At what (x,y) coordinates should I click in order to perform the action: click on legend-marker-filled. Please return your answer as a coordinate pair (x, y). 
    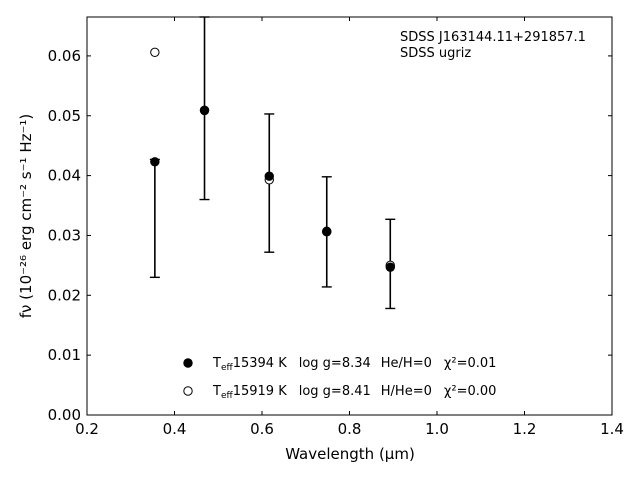
    Looking at the image, I should click on (188, 363).